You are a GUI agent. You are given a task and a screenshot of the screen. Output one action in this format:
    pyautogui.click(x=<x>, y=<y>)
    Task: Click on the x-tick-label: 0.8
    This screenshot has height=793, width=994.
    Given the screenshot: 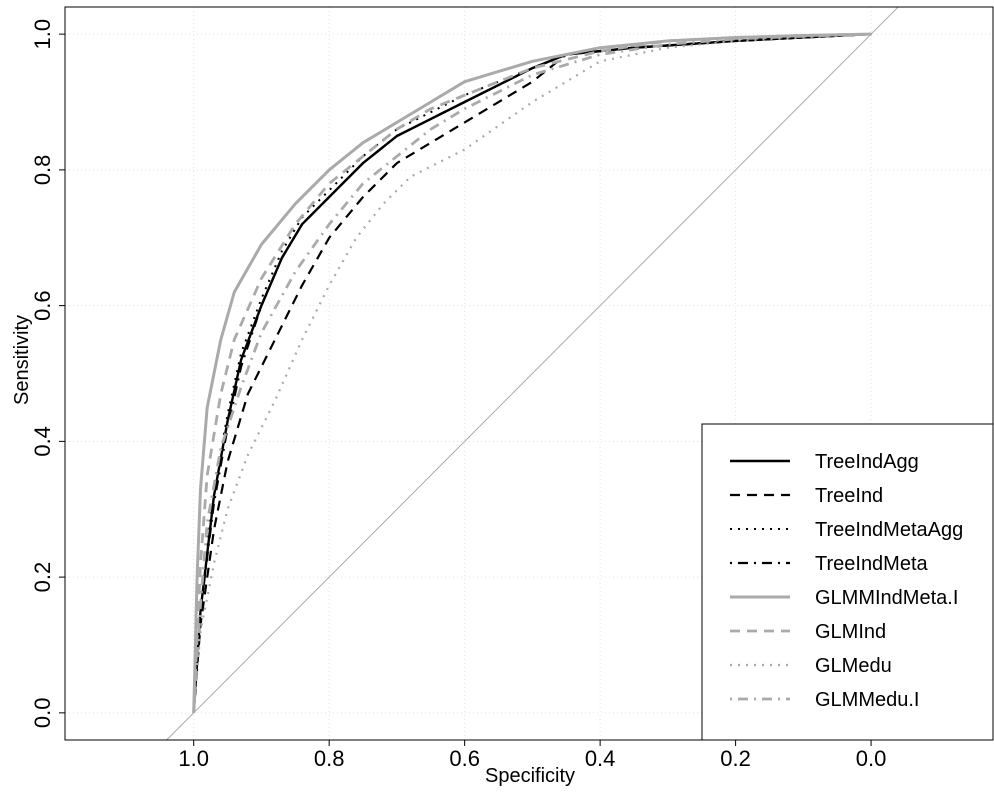 What is the action you would take?
    pyautogui.click(x=329, y=758)
    